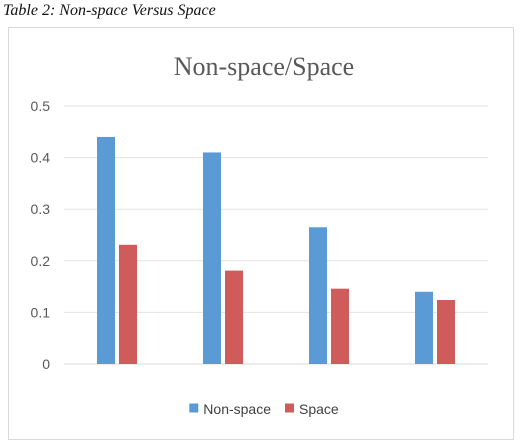 Image resolution: width=528 pixels, height=446 pixels. I want to click on table-caption: Table 2: Non-space Versus Space, so click(109, 10).